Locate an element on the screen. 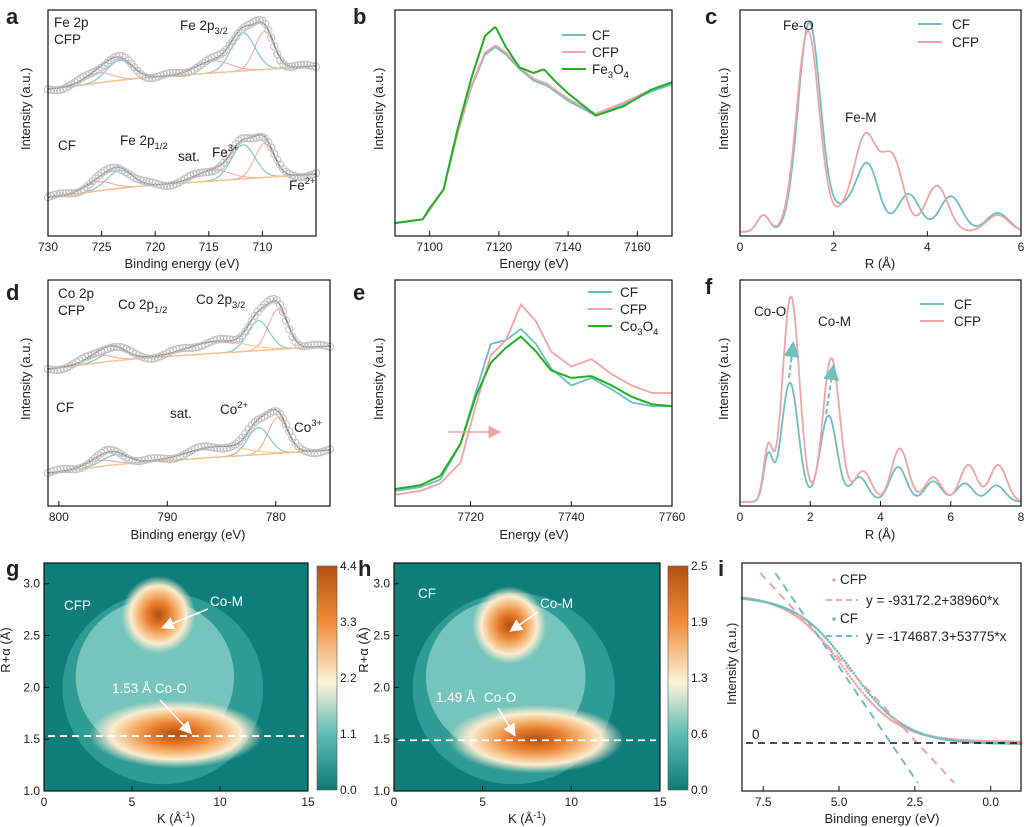 This screenshot has height=827, width=1028. panel-g-plot: 0 5 10 15 1.0 1.5 2.0 2.5 3.0 is located at coordinates (169, 686).